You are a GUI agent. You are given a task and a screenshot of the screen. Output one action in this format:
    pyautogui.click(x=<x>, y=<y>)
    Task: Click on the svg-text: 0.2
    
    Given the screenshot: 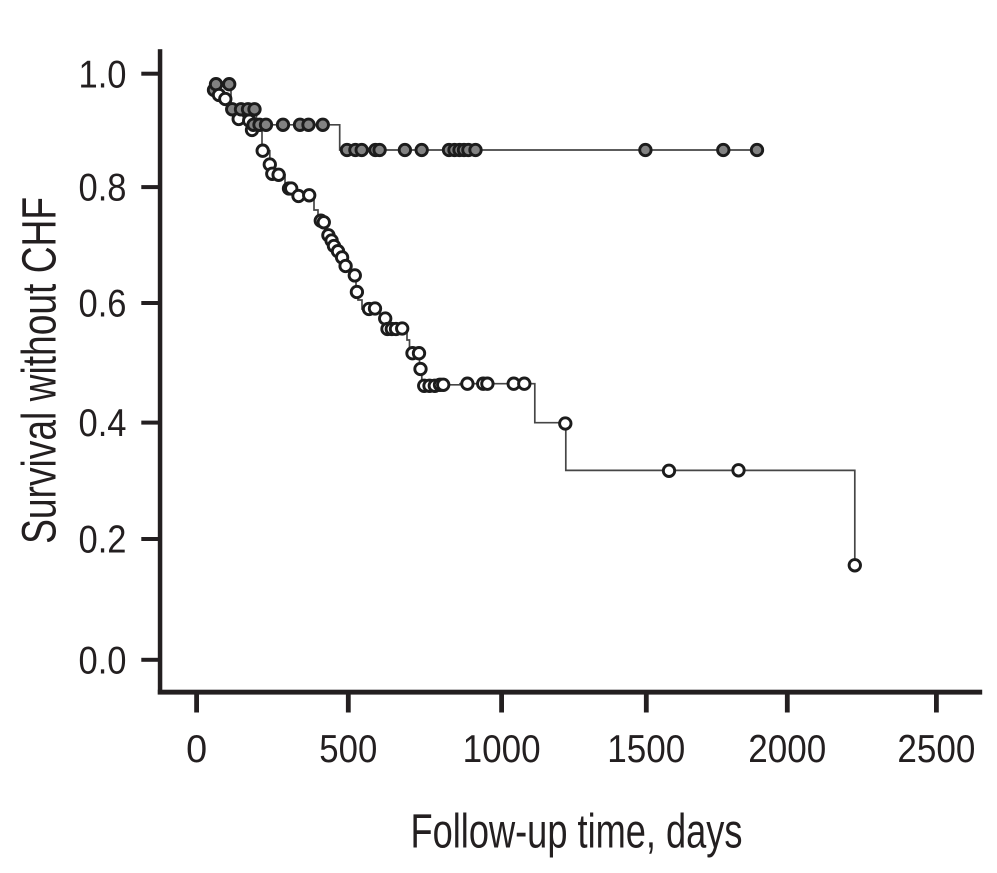 What is the action you would take?
    pyautogui.click(x=103, y=540)
    